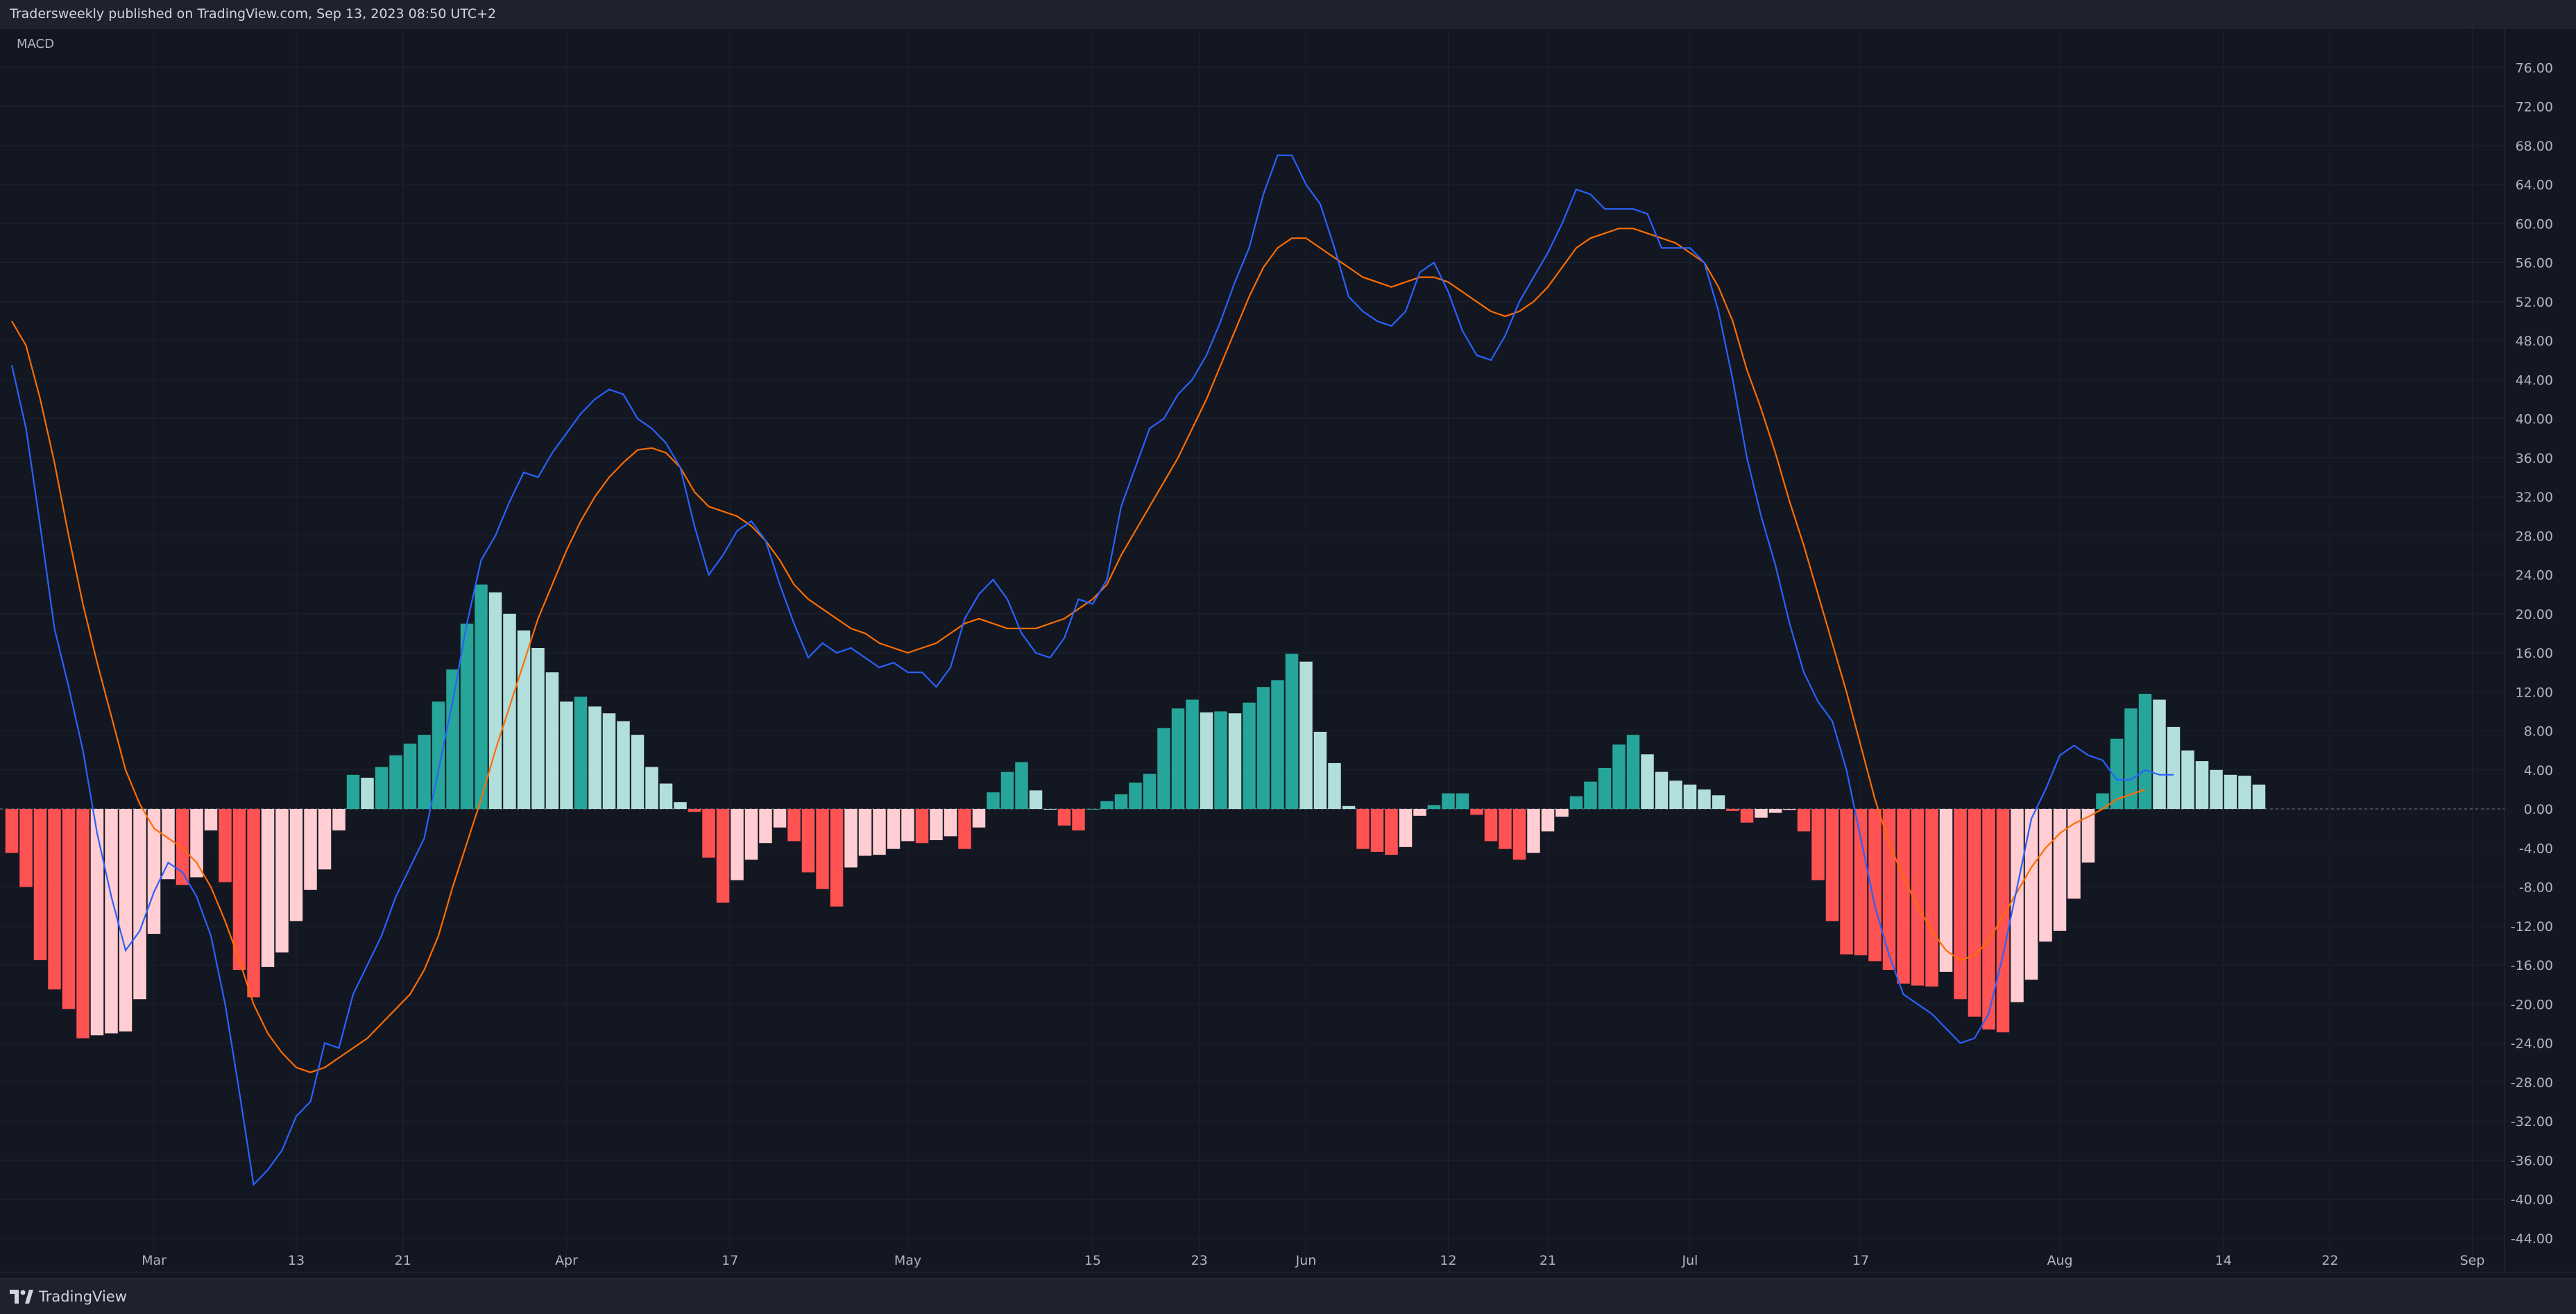 The height and width of the screenshot is (1314, 2576). I want to click on y-tick-label: 36.00, so click(2534, 458).